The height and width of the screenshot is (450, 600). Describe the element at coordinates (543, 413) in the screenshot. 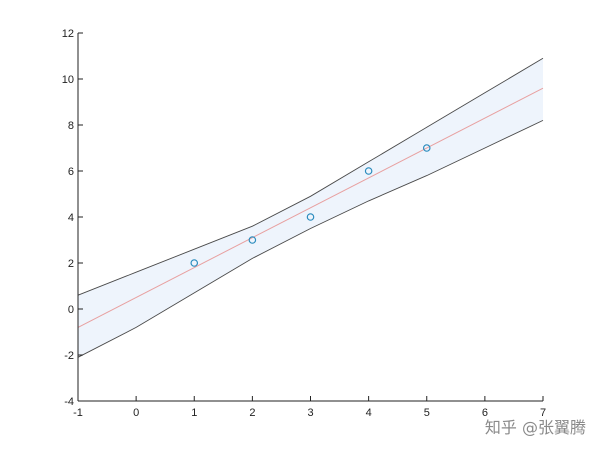

I see `x-tick-label: 7` at that location.